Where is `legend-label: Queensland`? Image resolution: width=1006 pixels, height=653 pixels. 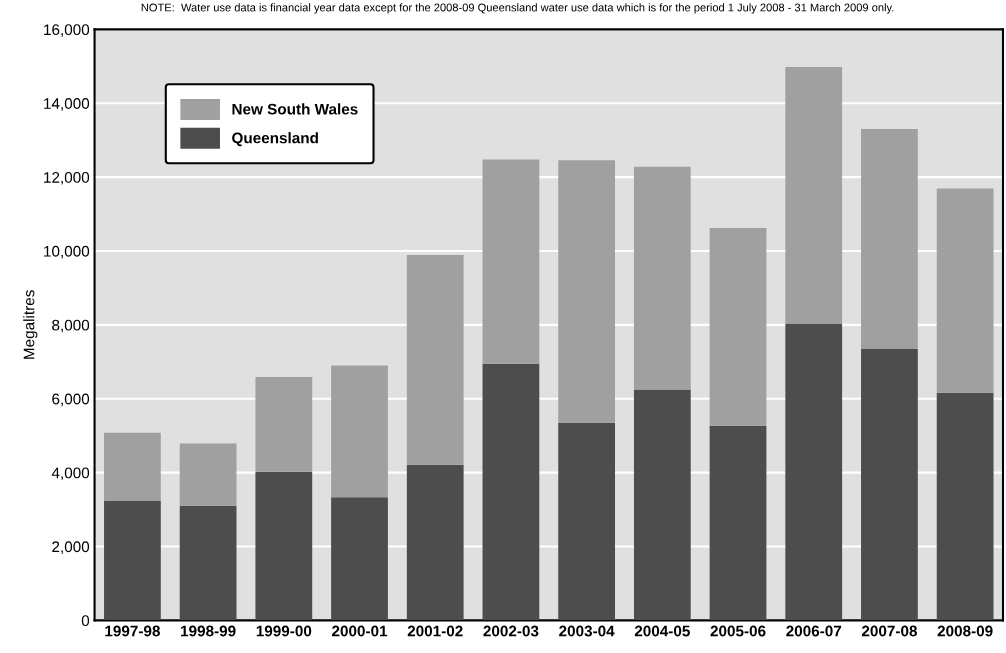
legend-label: Queensland is located at coordinates (275, 139).